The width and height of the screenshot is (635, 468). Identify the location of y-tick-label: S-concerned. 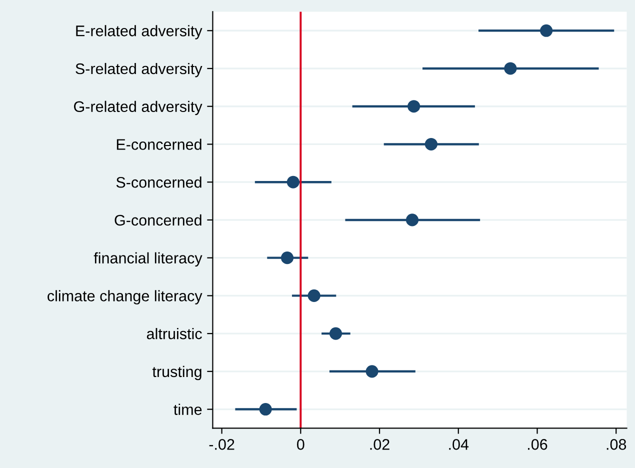
(159, 182).